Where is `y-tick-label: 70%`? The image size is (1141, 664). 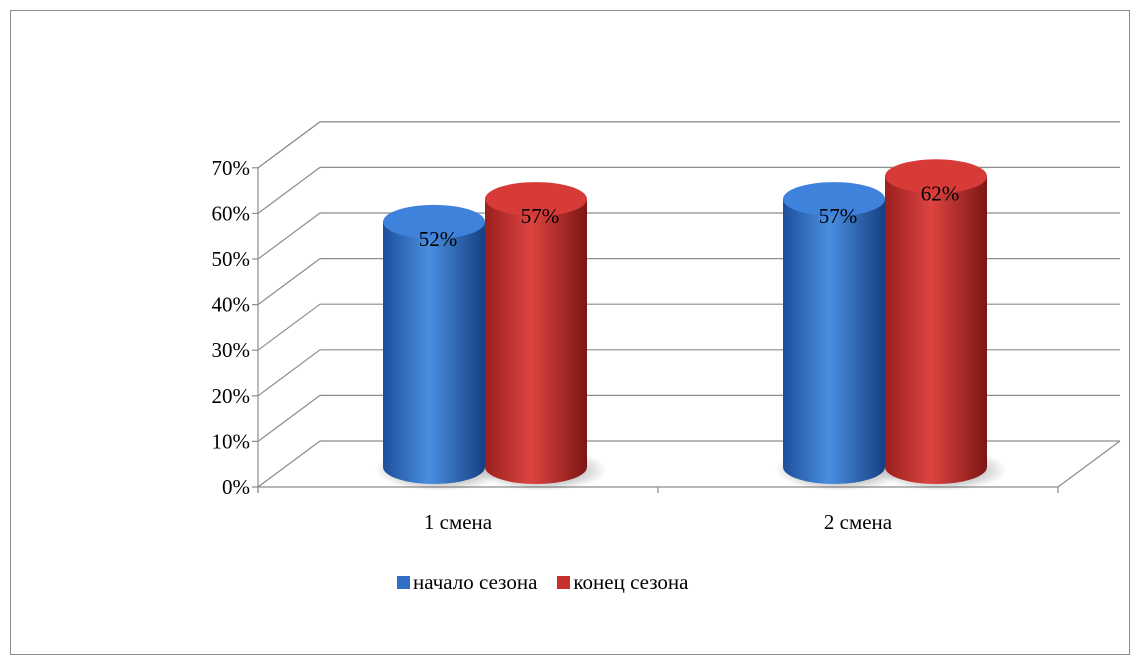 y-tick-label: 70% is located at coordinates (231, 168).